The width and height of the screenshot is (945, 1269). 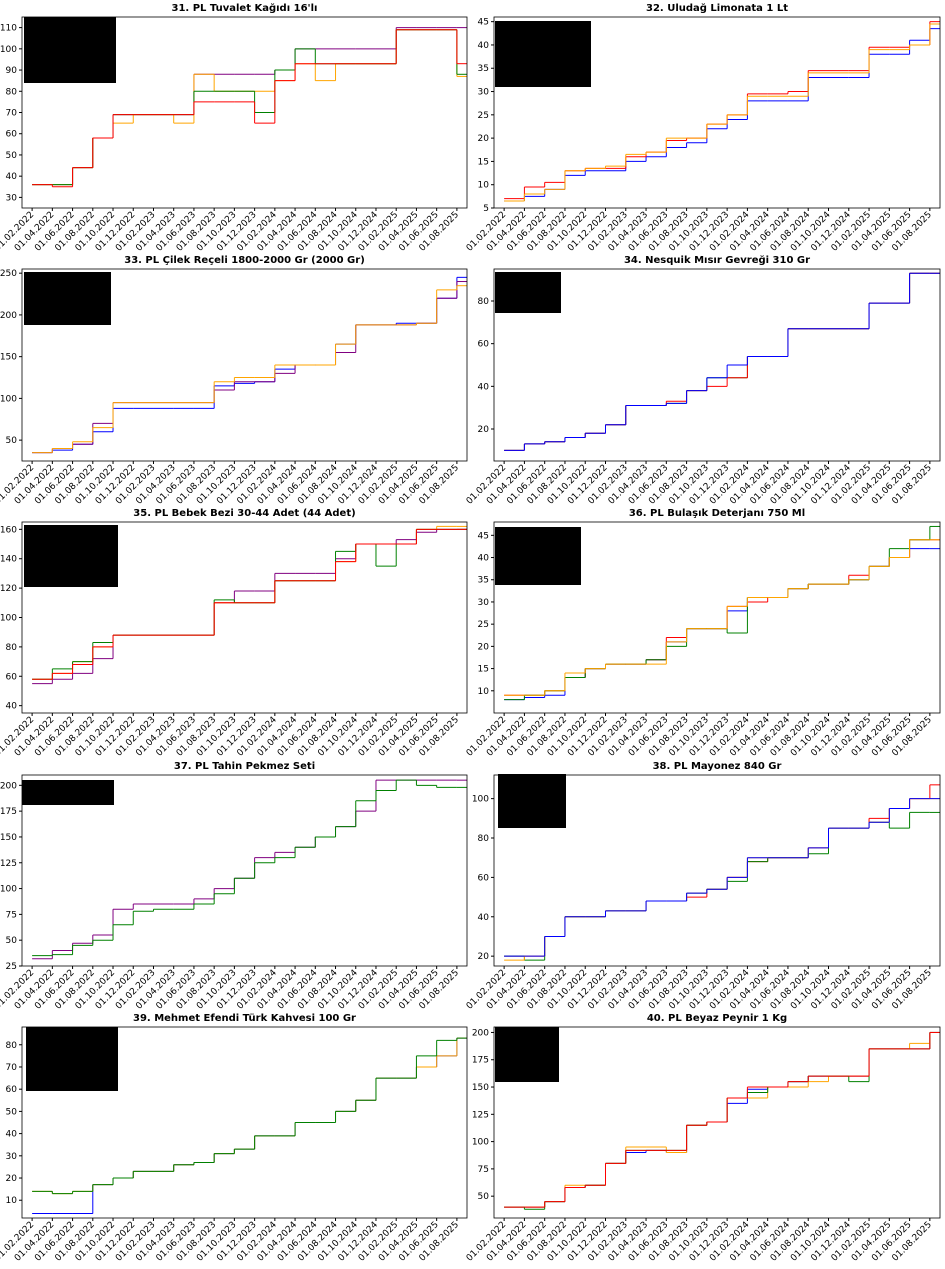 What do you see at coordinates (244, 766) in the screenshot?
I see `chart-title: 37. PL Tahin Pekmez Seti` at bounding box center [244, 766].